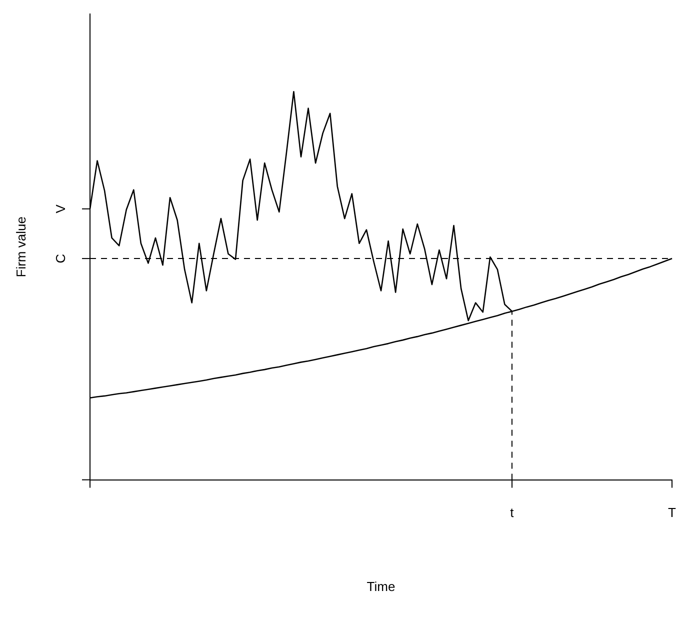  What do you see at coordinates (60, 209) in the screenshot?
I see `text: V` at bounding box center [60, 209].